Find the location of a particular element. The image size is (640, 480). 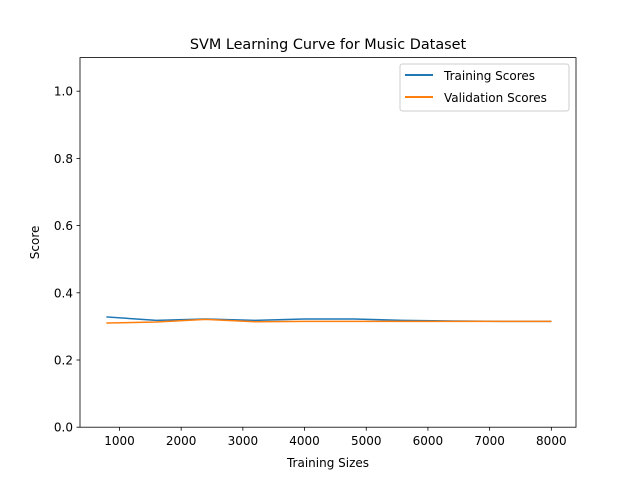

chart-title: SVM Learning Curve for Music Dataset is located at coordinates (328, 45).